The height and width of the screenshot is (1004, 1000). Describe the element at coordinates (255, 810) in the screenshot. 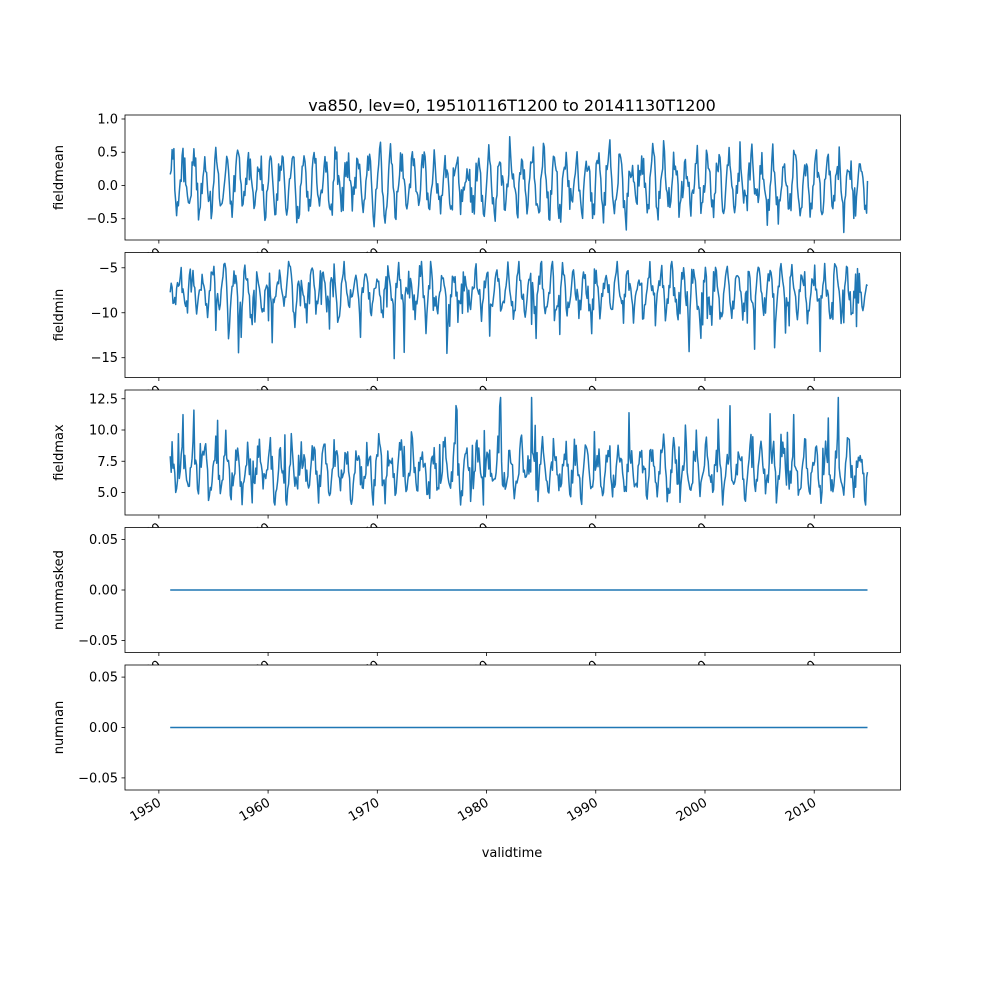

I see `x-tick-label: 1960` at that location.